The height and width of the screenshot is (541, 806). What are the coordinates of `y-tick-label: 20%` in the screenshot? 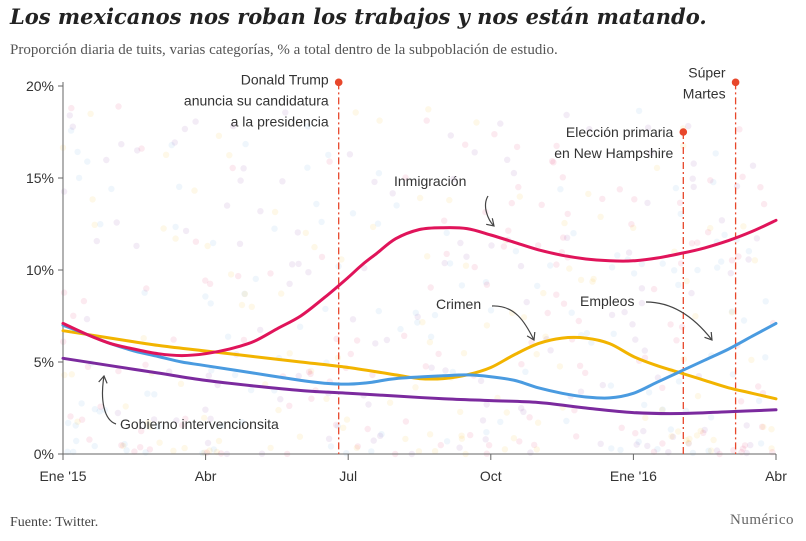 It's located at (40, 86).